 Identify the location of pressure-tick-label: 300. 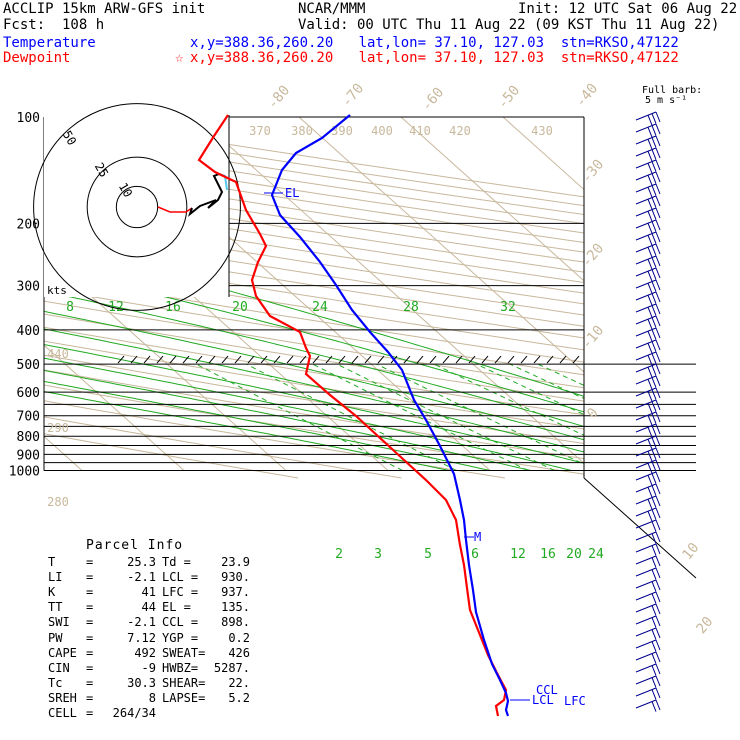
(28, 287).